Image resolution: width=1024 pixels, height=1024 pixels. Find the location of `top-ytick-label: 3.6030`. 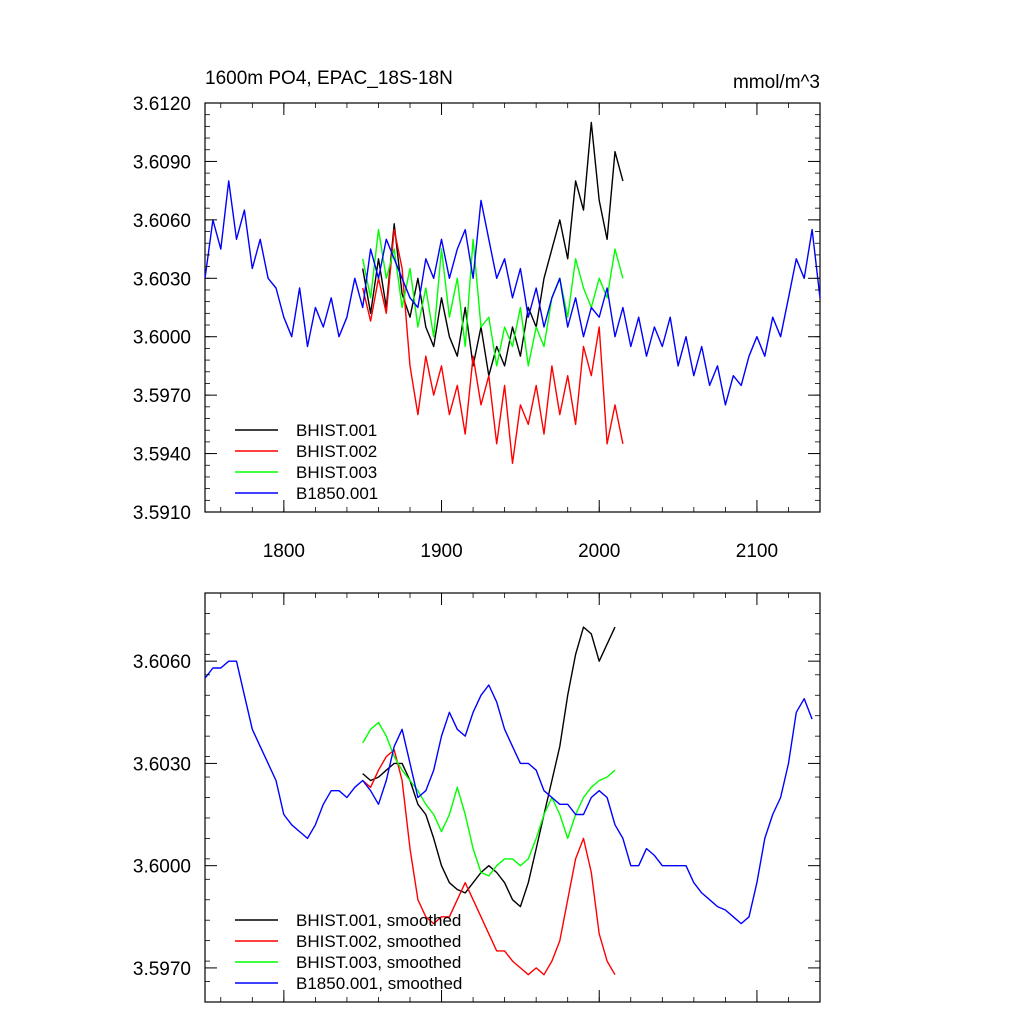

top-ytick-label: 3.6030 is located at coordinates (162, 279).